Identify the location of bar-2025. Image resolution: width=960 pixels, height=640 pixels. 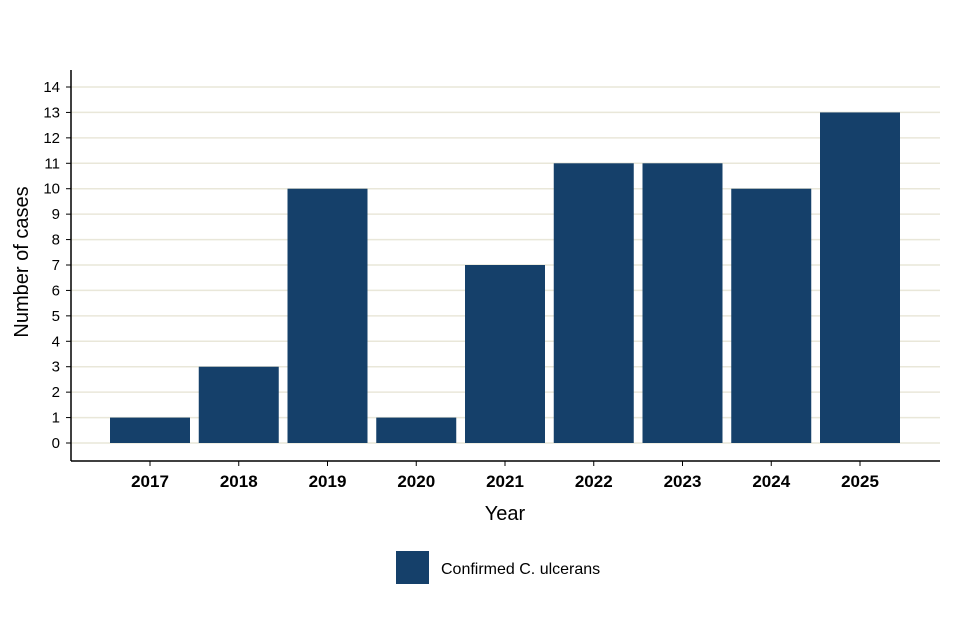
(860, 277).